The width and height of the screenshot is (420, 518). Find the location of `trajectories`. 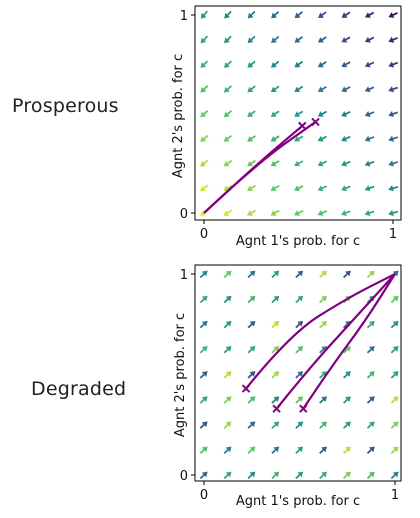

trajectories is located at coordinates (318, 343).